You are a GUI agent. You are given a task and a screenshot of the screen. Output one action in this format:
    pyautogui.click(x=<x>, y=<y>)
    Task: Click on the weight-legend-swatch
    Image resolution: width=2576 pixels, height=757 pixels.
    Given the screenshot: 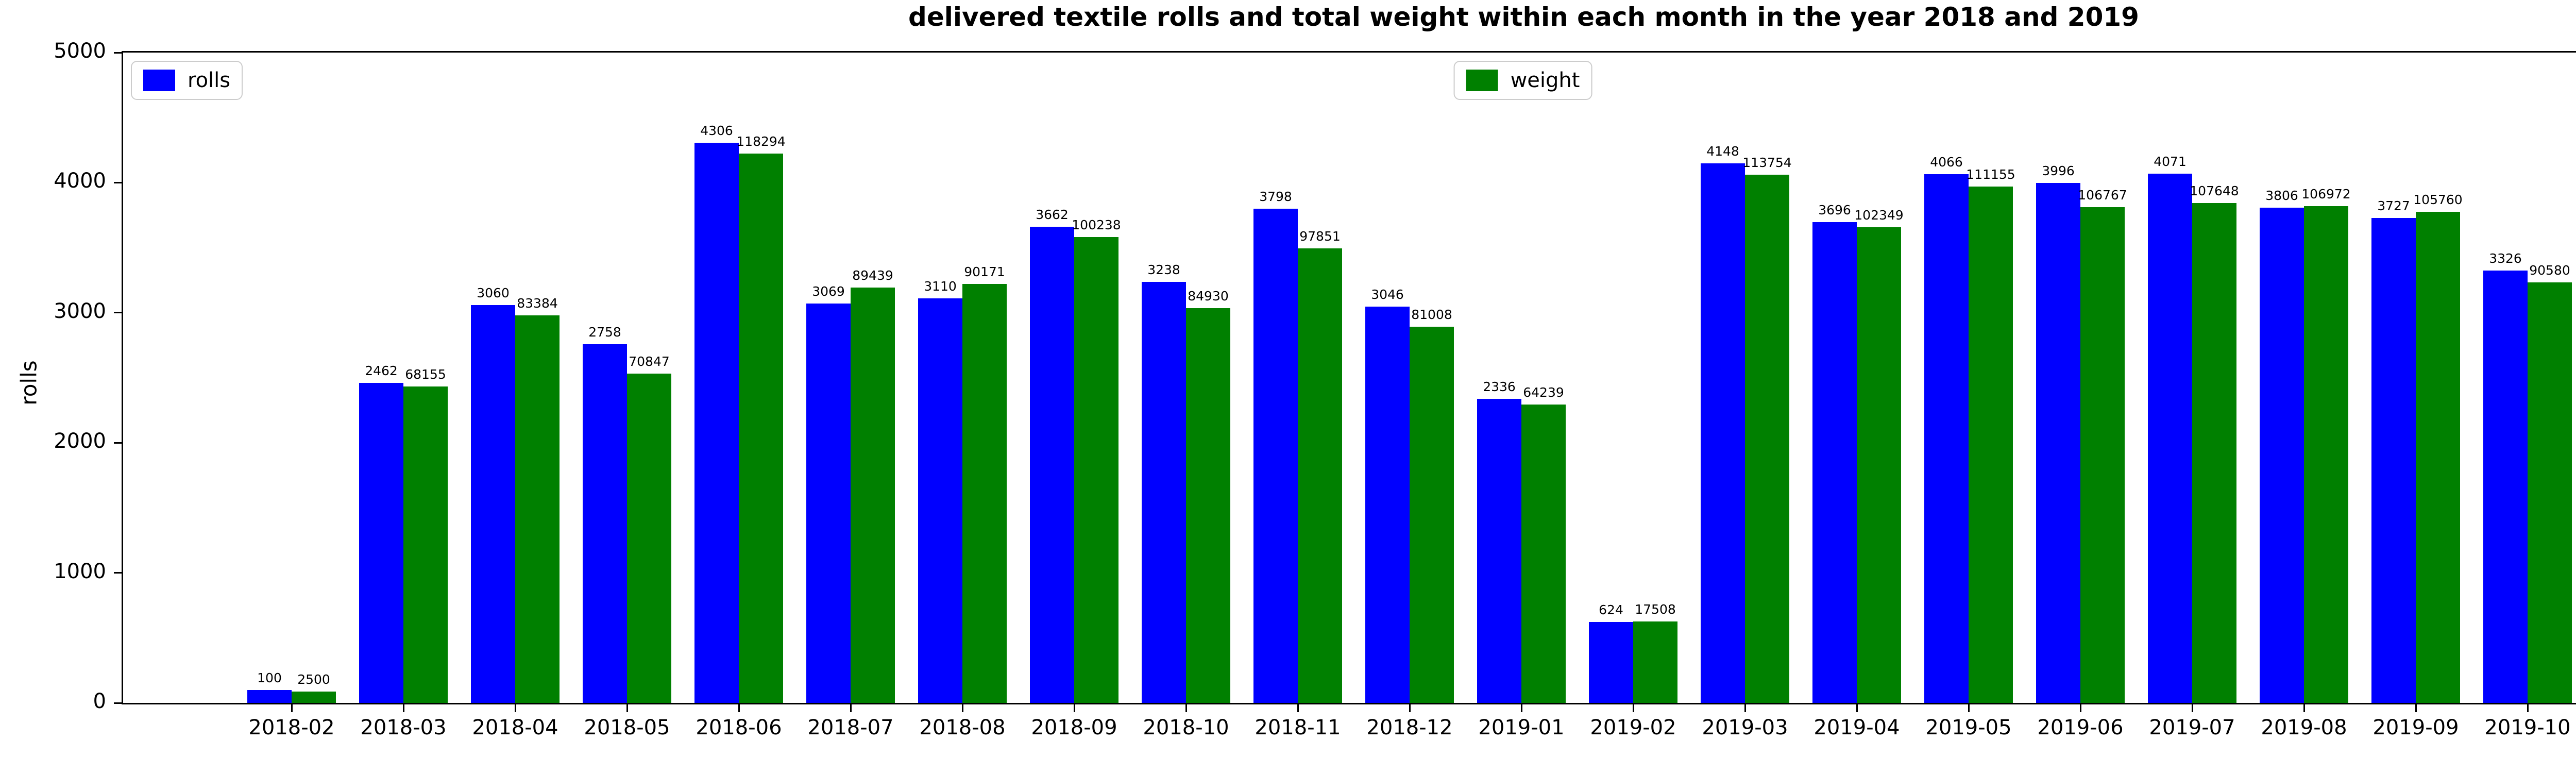 What is the action you would take?
    pyautogui.click(x=1482, y=81)
    